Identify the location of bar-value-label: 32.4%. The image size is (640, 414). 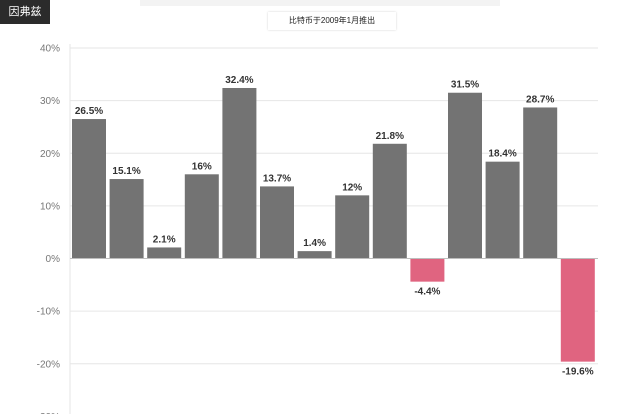
(239, 80).